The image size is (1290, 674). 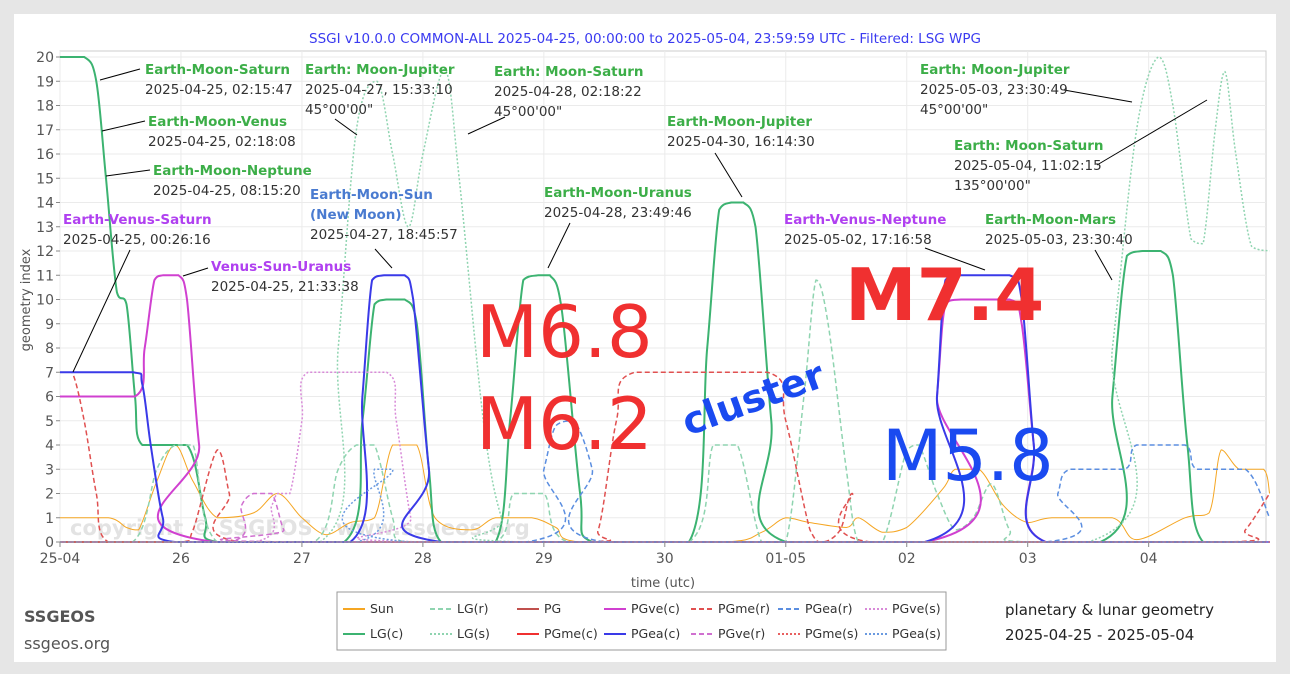 I want to click on annotation-date: 2025-04-25, 02:15:47, so click(x=219, y=90).